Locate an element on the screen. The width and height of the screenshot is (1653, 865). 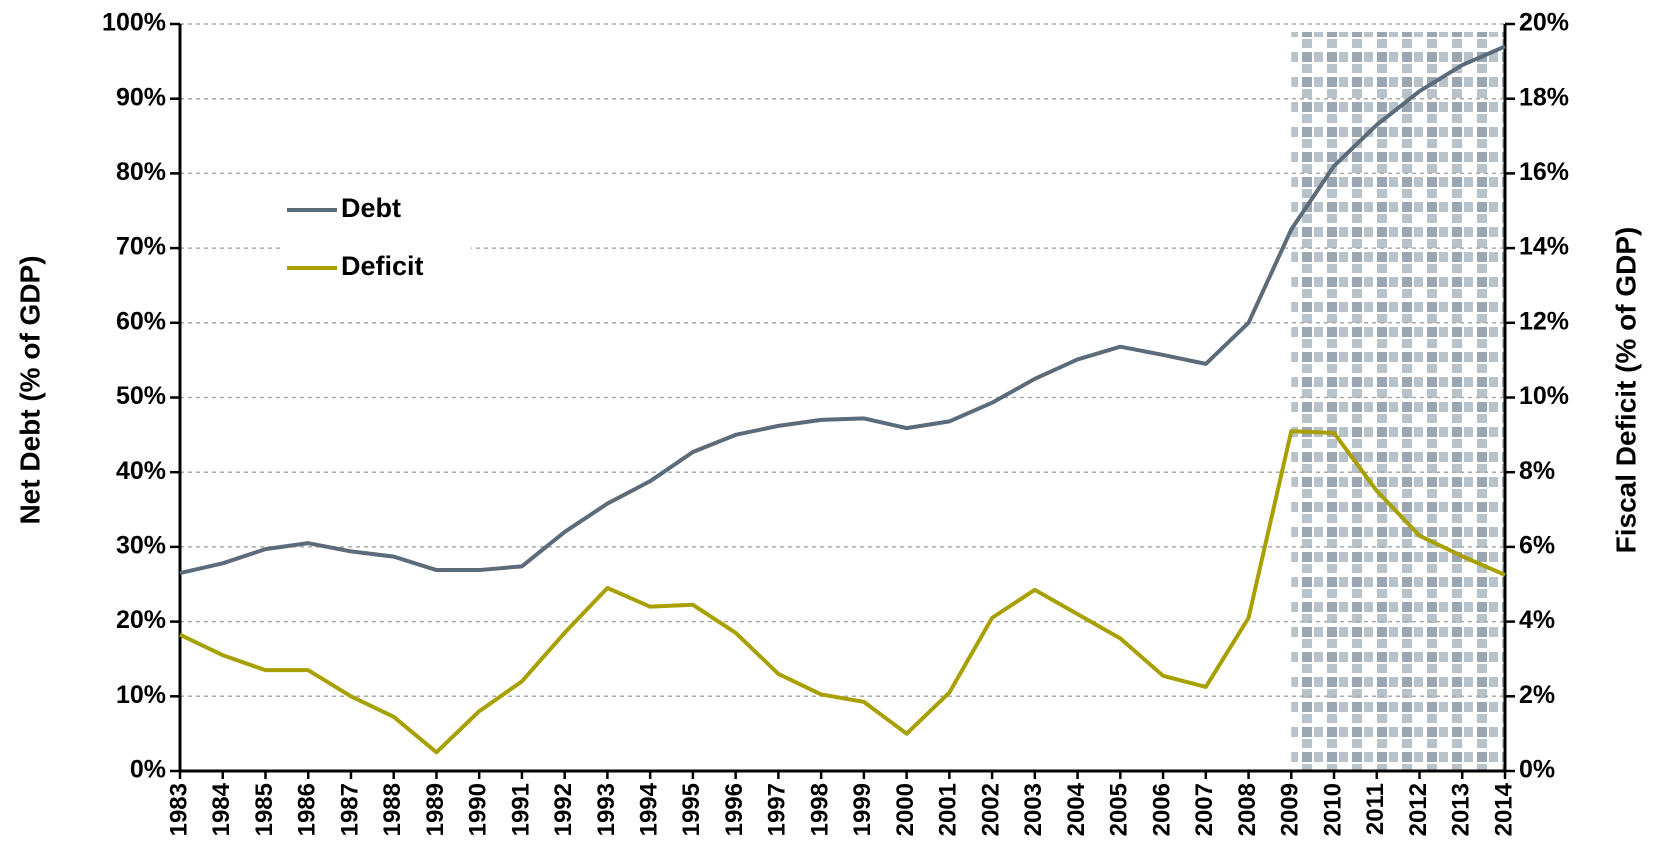
y2-tick-label: 2% is located at coordinates (1537, 695).